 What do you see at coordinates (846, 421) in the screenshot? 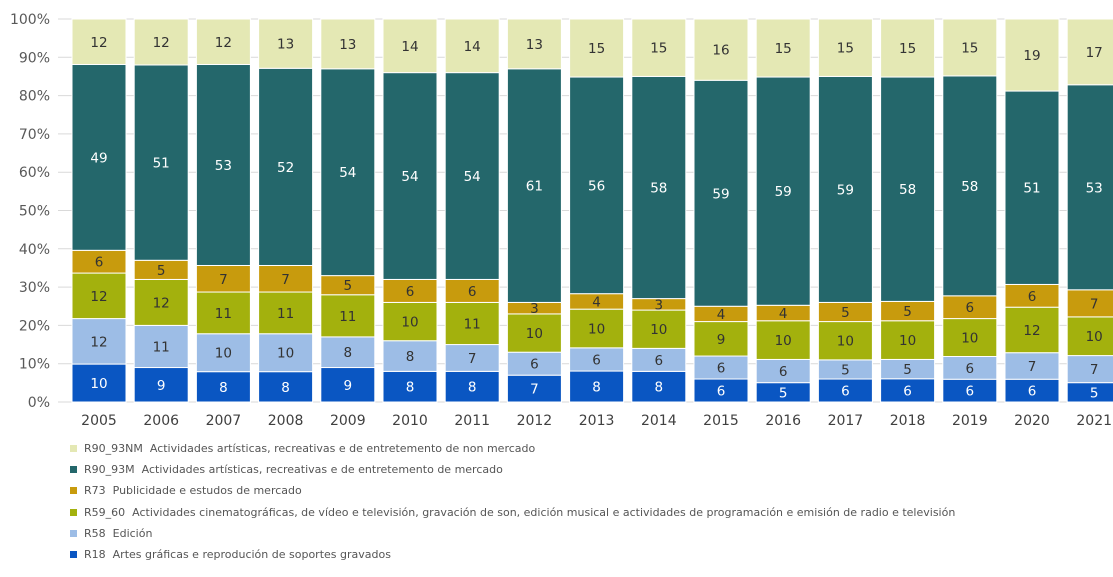
I see `x-tick-label: 2017` at bounding box center [846, 421].